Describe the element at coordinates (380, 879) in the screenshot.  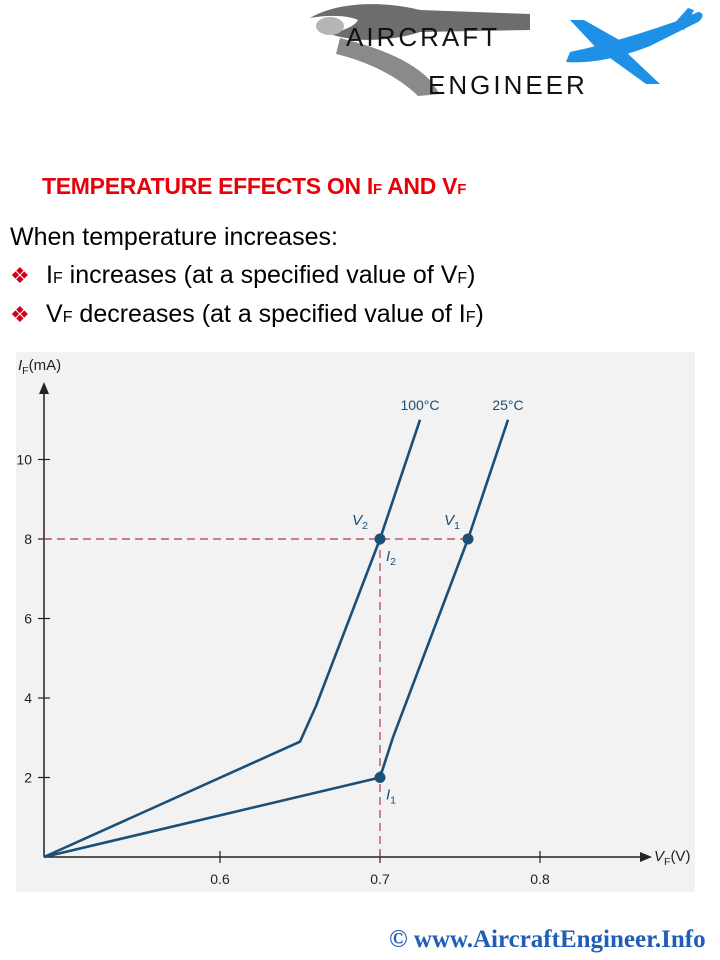
I see `x-tick-label: 0.7` at that location.